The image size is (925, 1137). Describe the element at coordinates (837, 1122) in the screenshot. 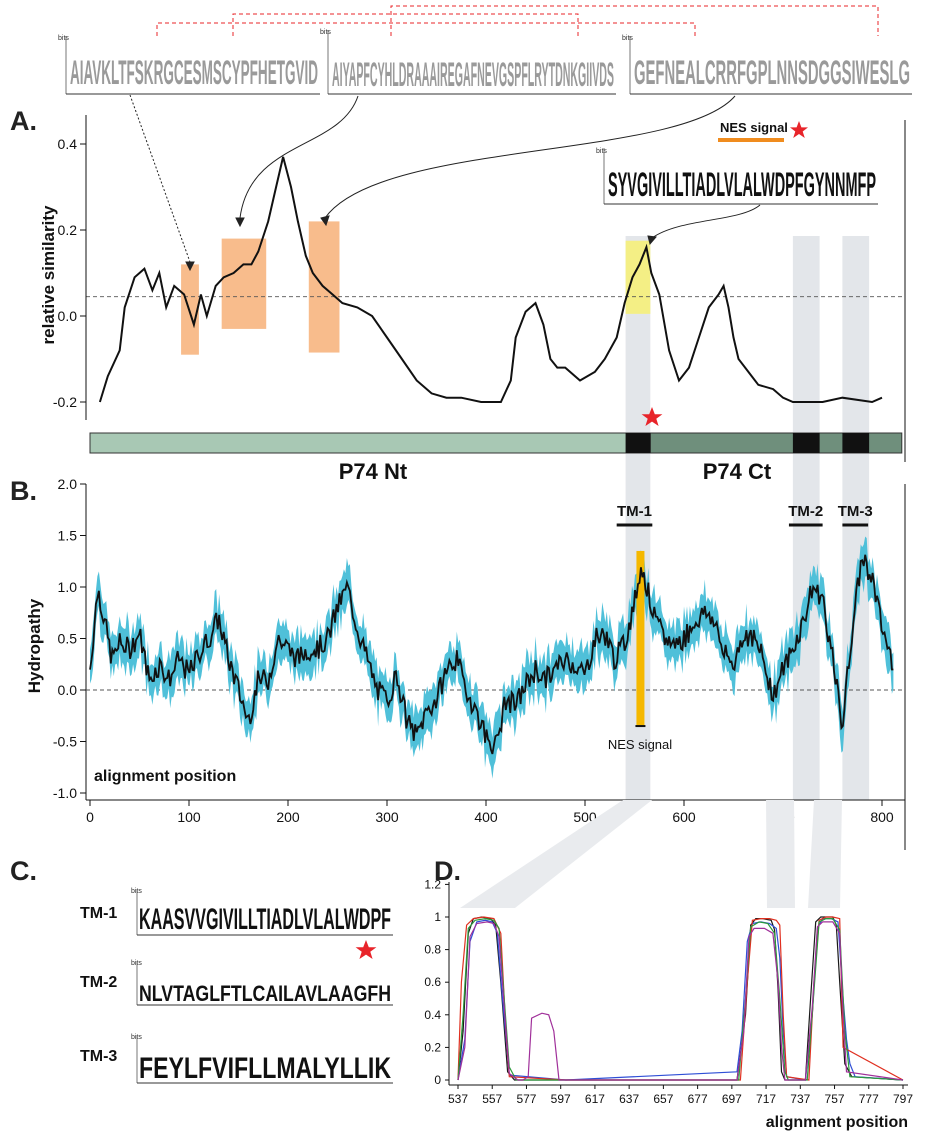

I see `panel-d-x-axis-label: alignment position` at that location.